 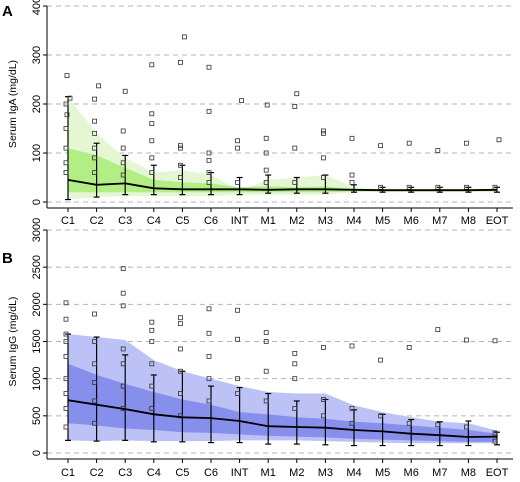 What do you see at coordinates (154, 473) in the screenshot?
I see `x-tick-label: C4` at bounding box center [154, 473].